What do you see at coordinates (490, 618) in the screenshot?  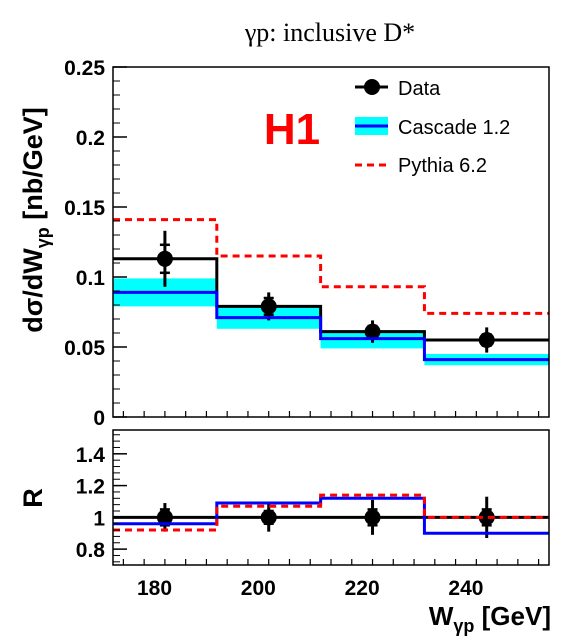 I see `x-axis-label: Wγp [GeV]` at bounding box center [490, 618].